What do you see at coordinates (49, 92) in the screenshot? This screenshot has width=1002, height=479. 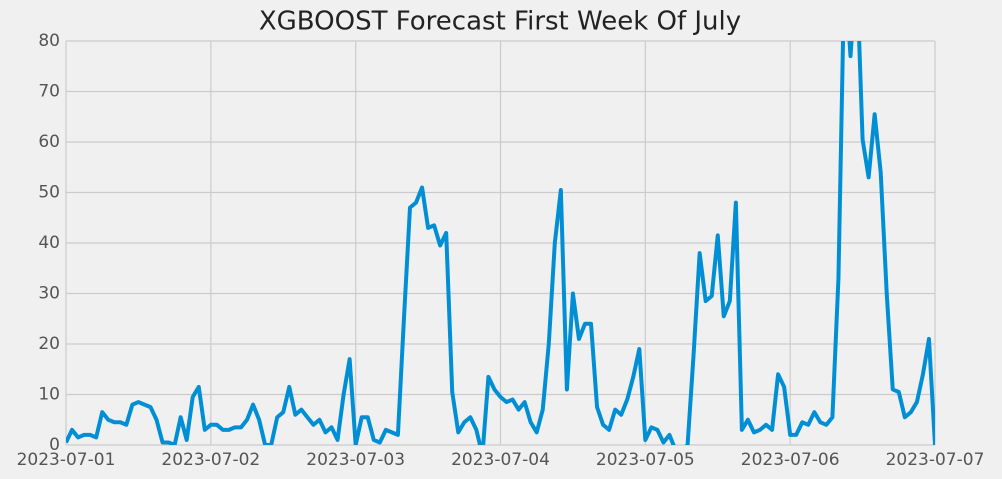 I see `y-tick-label: 70` at bounding box center [49, 92].